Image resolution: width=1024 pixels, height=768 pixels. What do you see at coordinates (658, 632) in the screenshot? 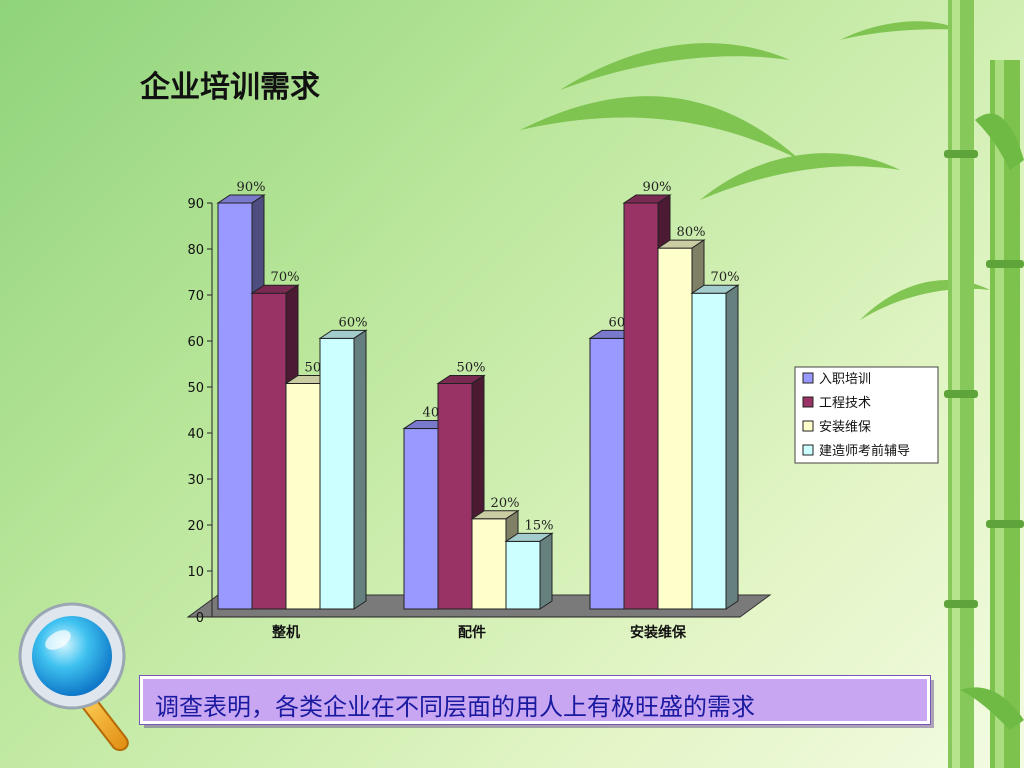
I see `category-label: 安装维保` at bounding box center [658, 632].